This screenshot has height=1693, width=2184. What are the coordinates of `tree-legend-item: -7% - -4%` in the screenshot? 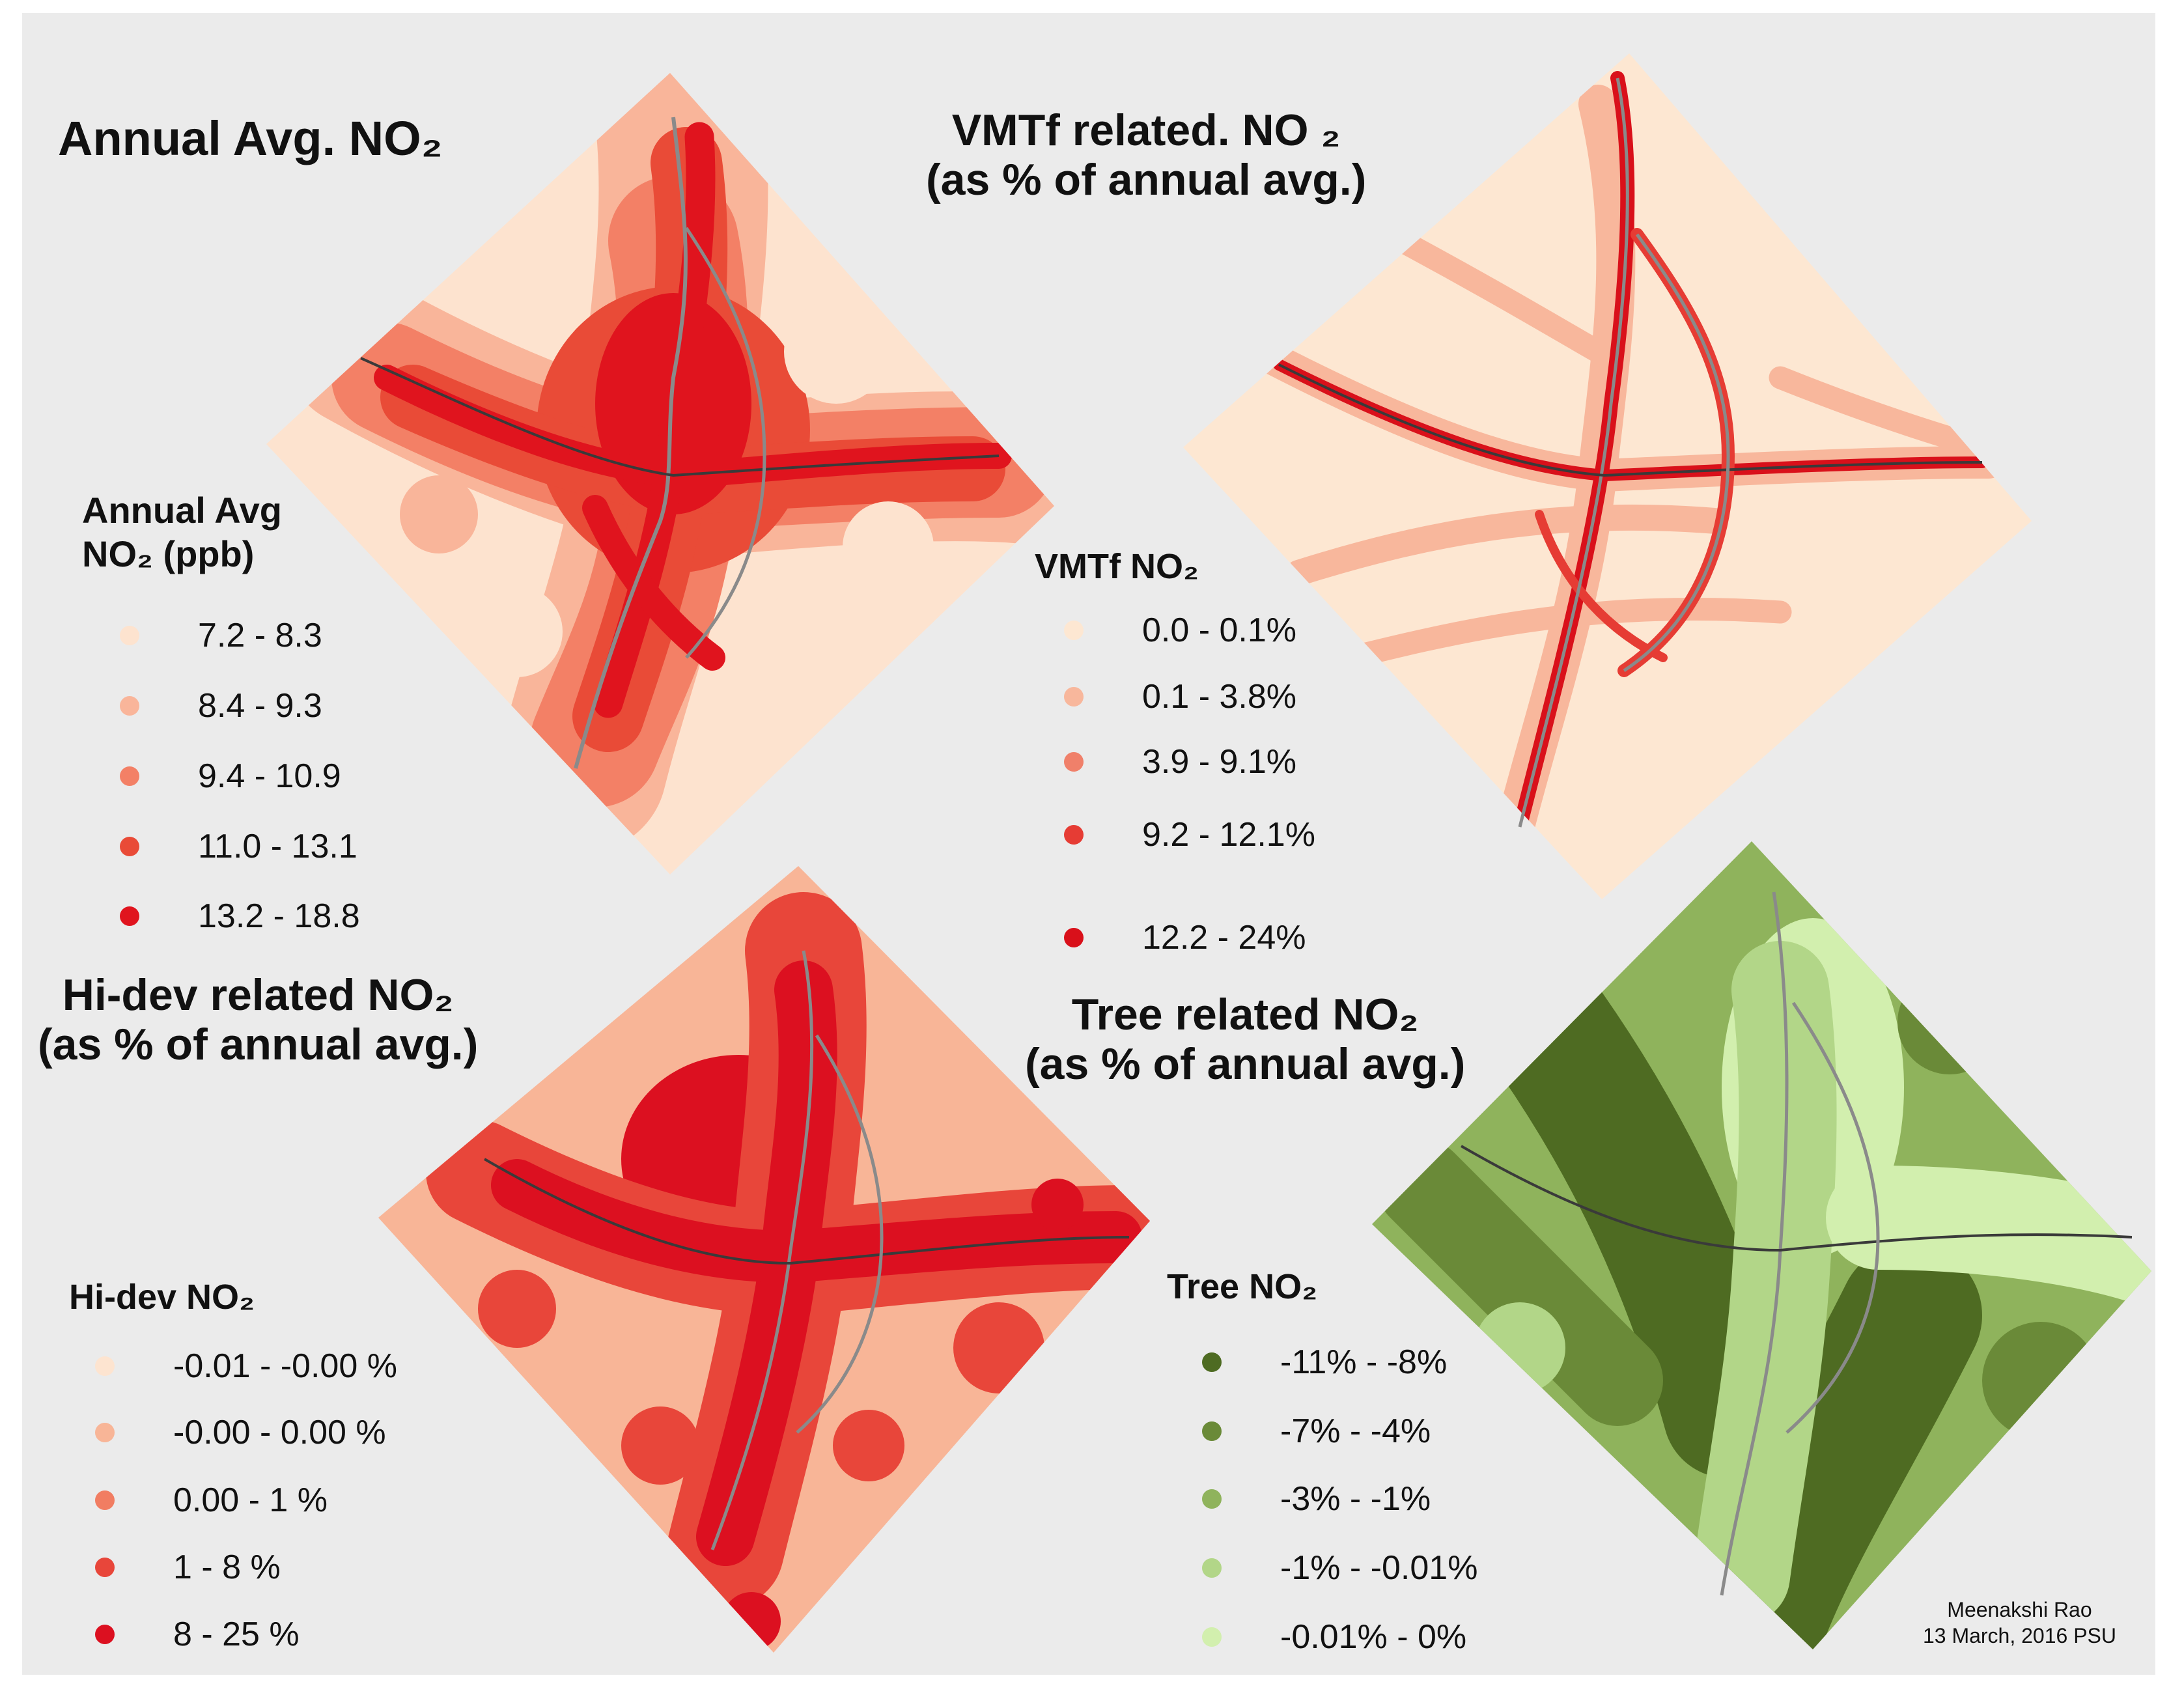 It's located at (1317, 1431).